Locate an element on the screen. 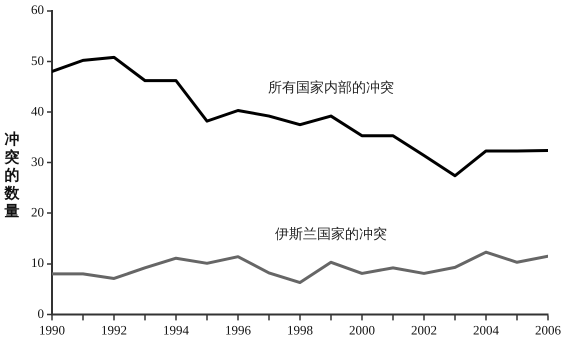 Image resolution: width=566 pixels, height=346 pixels. x-tick-label: 1996 is located at coordinates (238, 330).